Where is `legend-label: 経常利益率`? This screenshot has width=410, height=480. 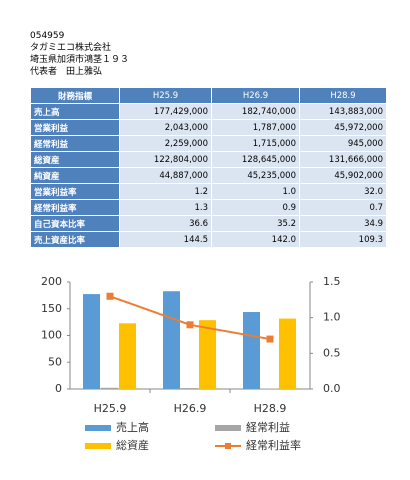
legend-label: 経常利益率 is located at coordinates (273, 445).